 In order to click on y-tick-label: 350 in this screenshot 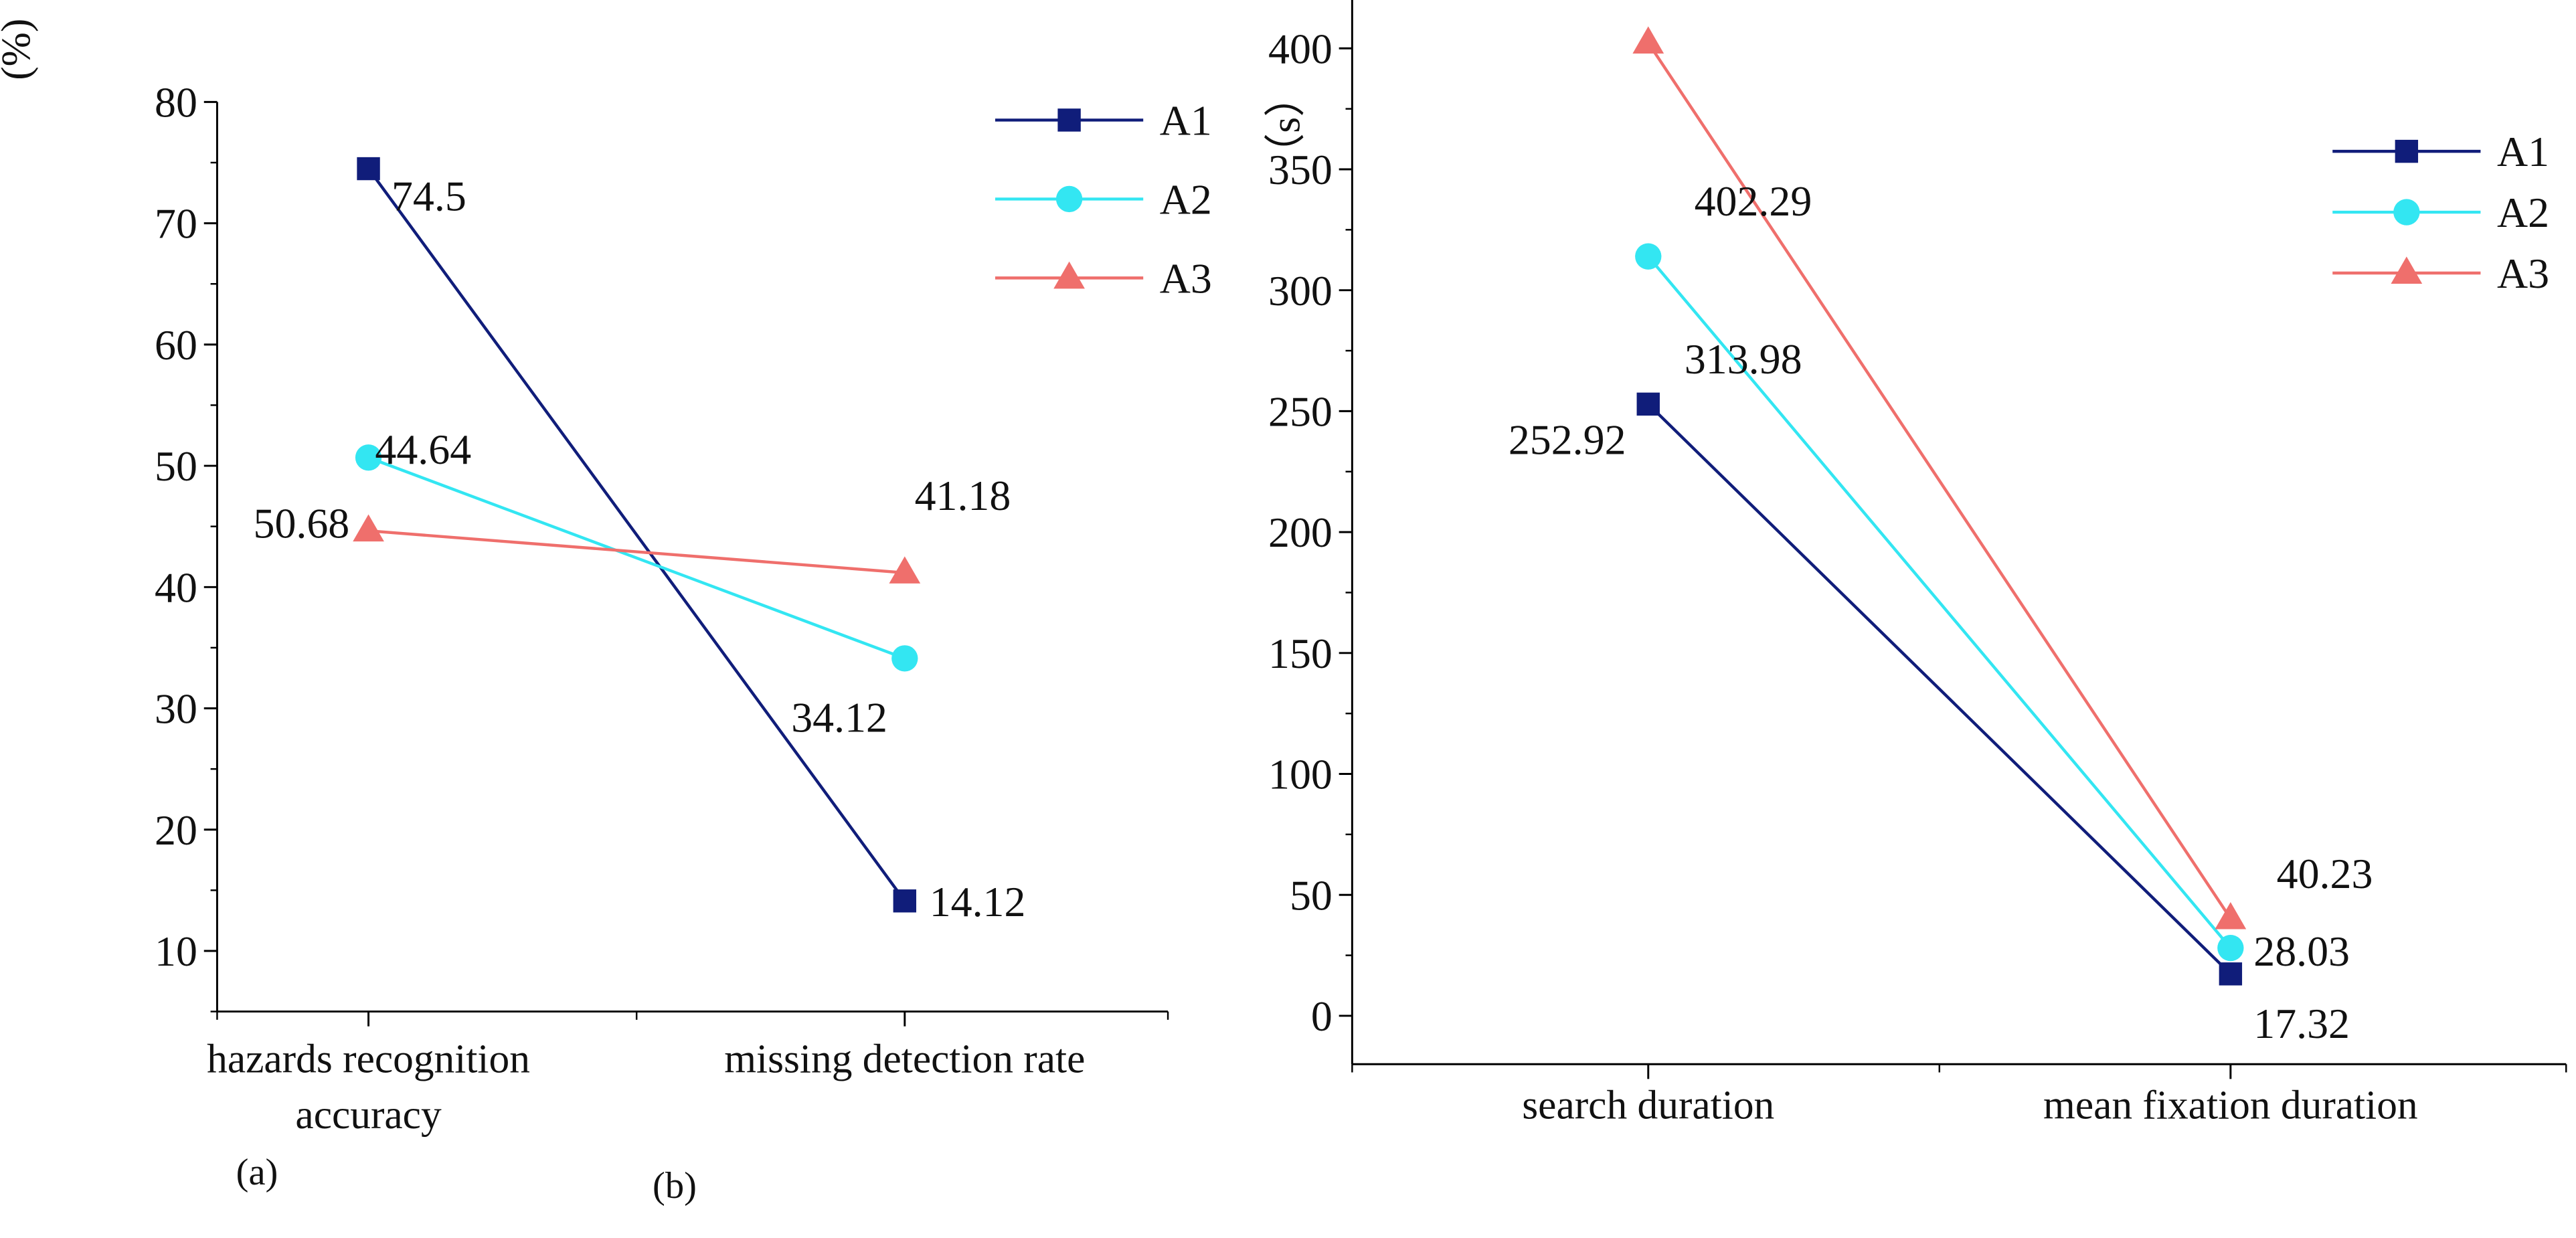, I will do `click(1300, 169)`.